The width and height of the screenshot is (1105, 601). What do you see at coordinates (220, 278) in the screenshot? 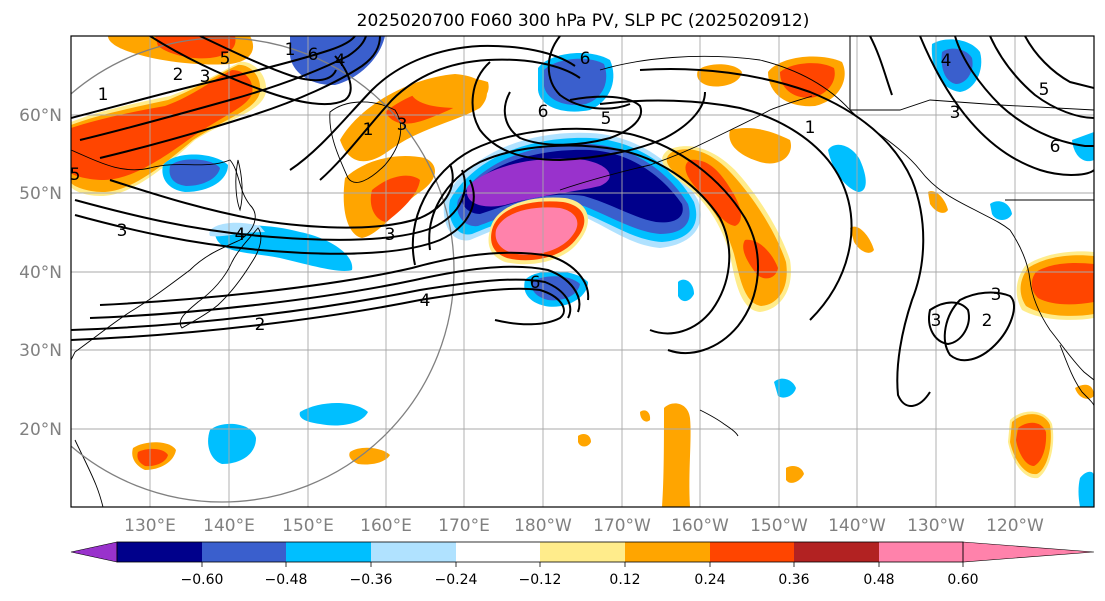
I see `coastline-japan` at bounding box center [220, 278].